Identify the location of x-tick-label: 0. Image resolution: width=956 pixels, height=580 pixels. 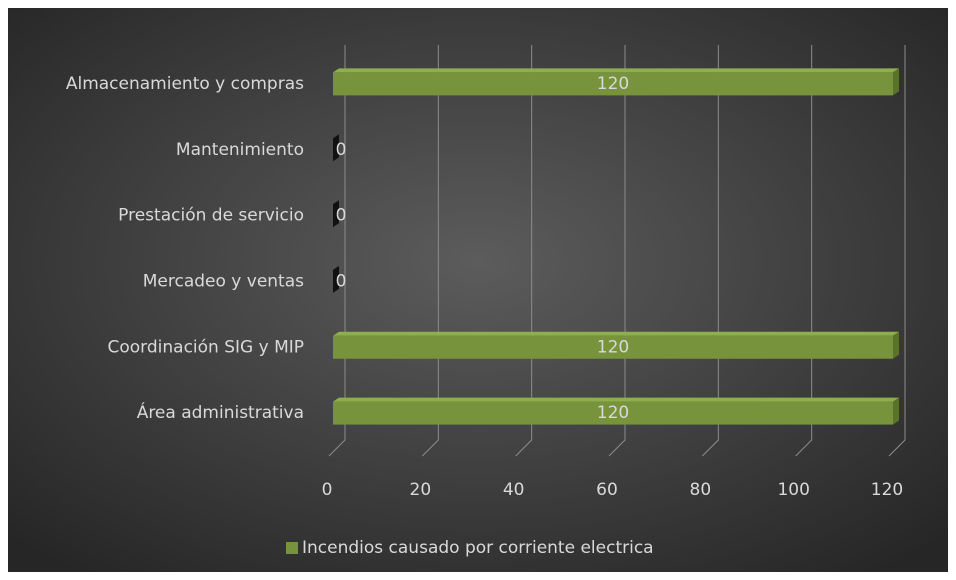
(327, 490).